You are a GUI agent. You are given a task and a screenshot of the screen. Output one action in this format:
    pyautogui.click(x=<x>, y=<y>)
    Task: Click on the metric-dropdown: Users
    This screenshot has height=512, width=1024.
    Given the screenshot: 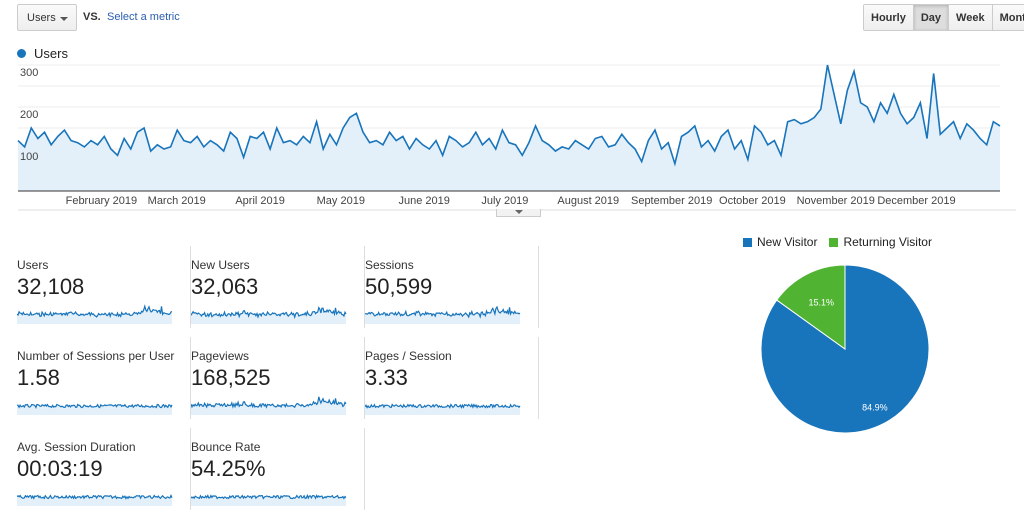 What is the action you would take?
    pyautogui.click(x=47, y=17)
    